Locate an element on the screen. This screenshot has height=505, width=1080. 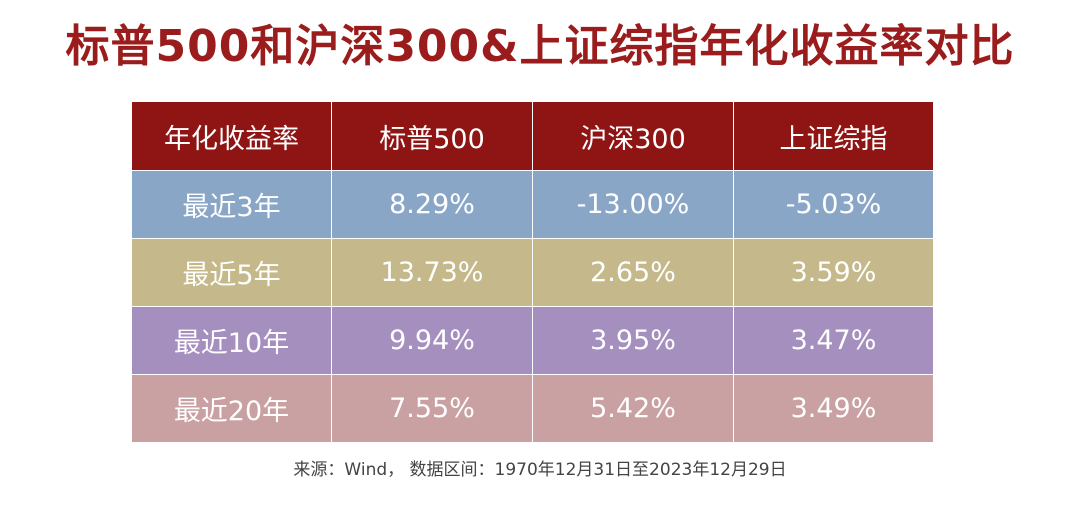
table-cell: -5.03% is located at coordinates (833, 204).